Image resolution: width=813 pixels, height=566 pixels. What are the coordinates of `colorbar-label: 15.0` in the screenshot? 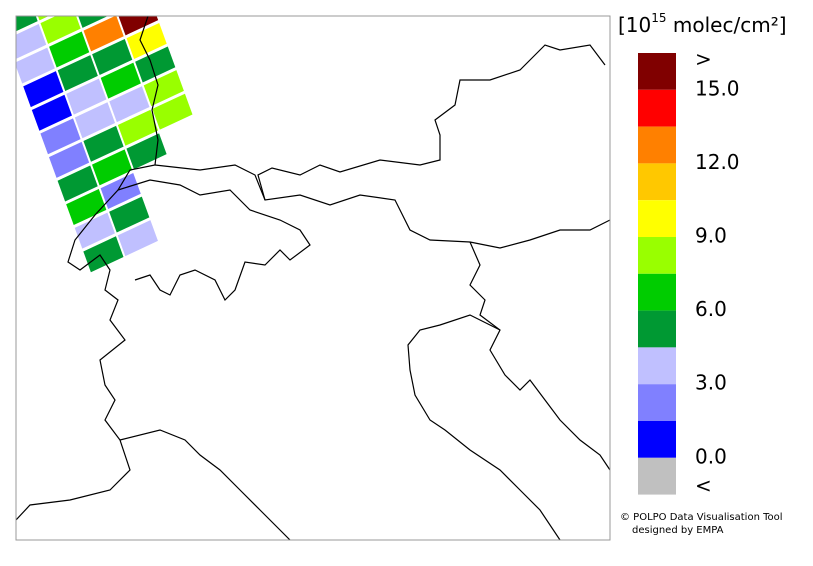 It's located at (717, 88).